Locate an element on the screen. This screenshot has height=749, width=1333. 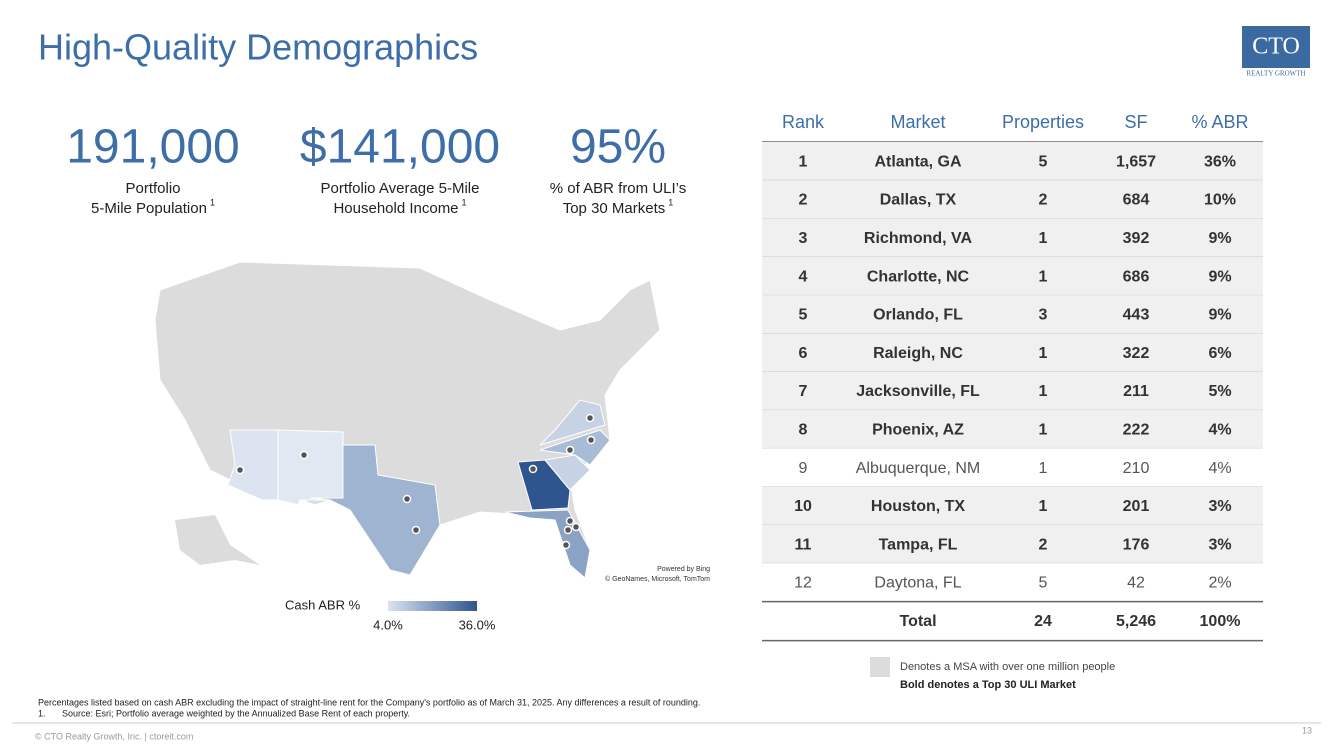
cell: 10 is located at coordinates (803, 506).